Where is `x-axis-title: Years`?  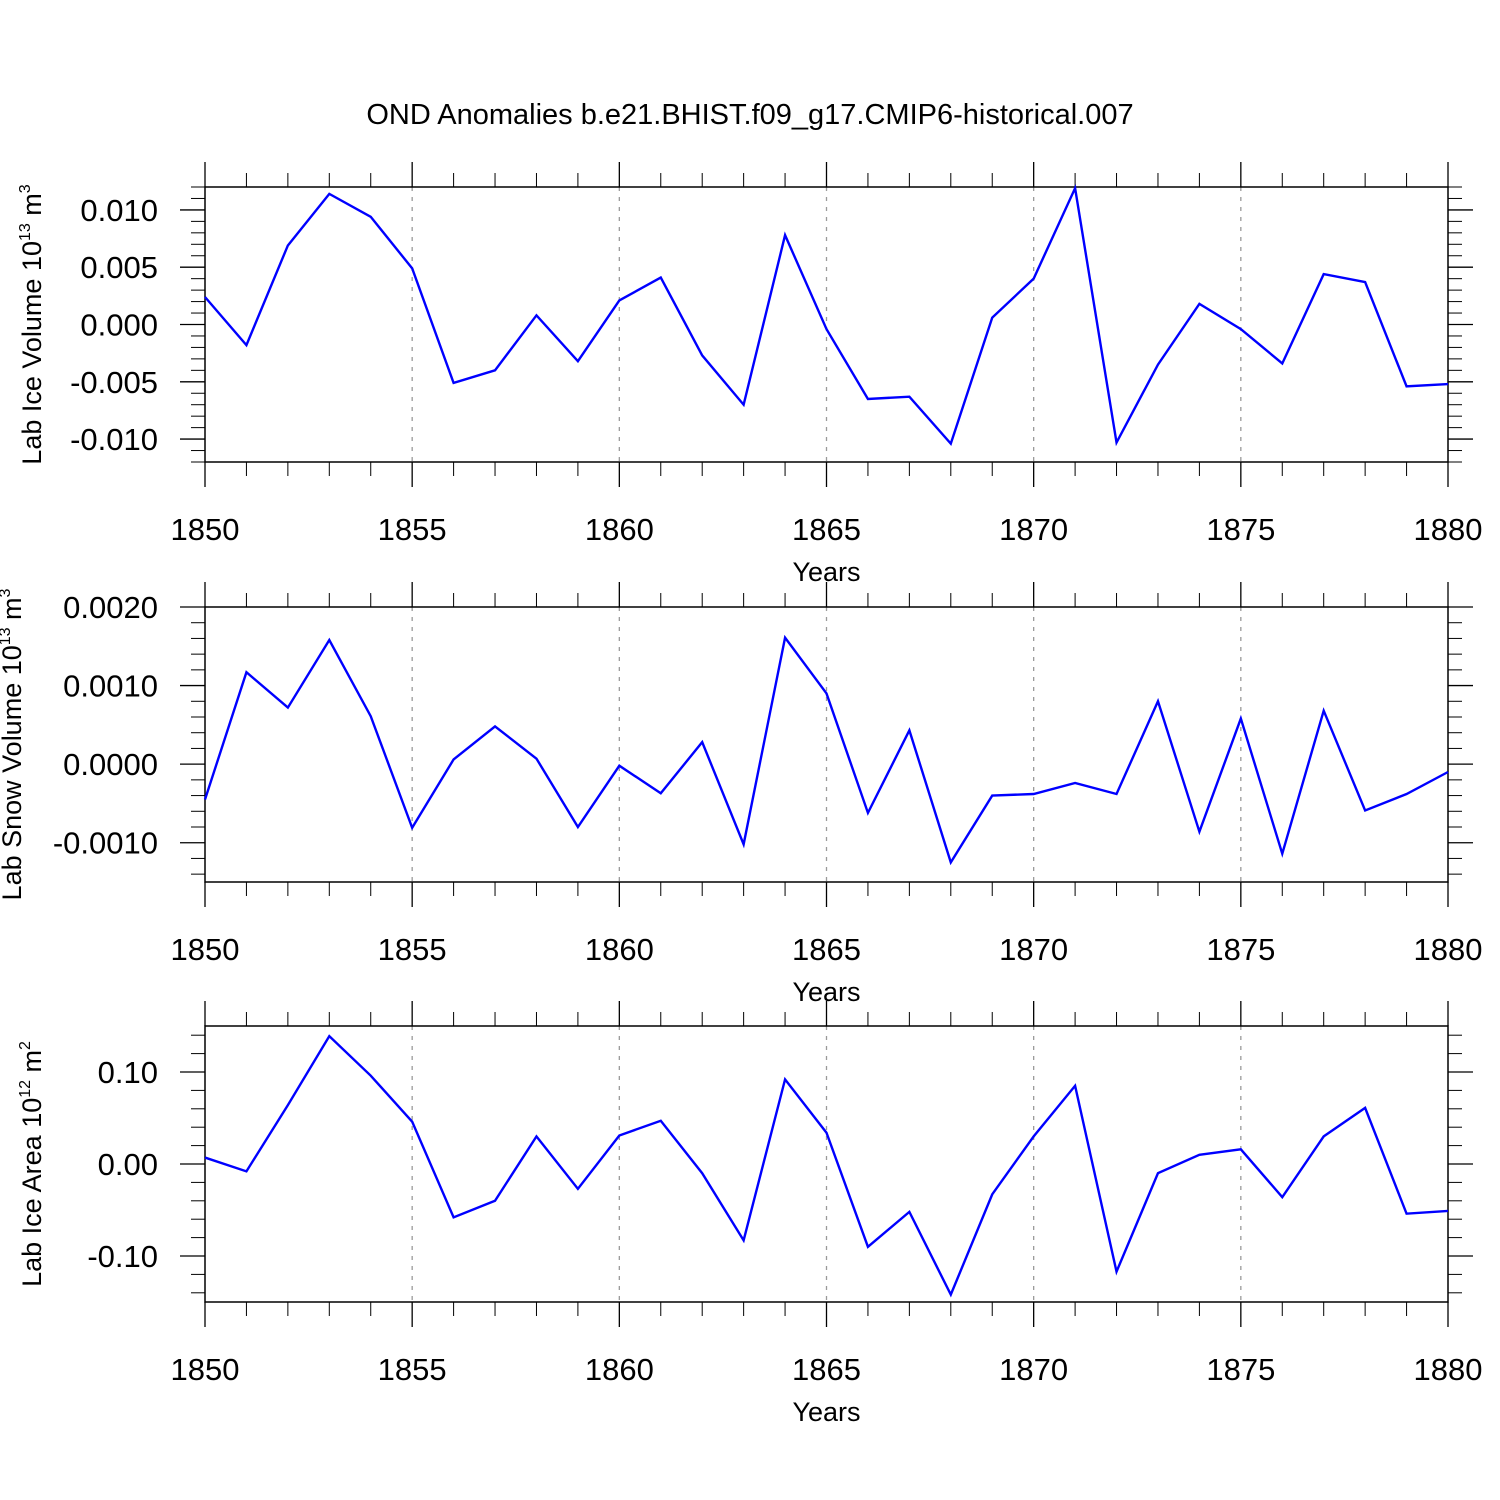
x-axis-title: Years is located at coordinates (826, 1412).